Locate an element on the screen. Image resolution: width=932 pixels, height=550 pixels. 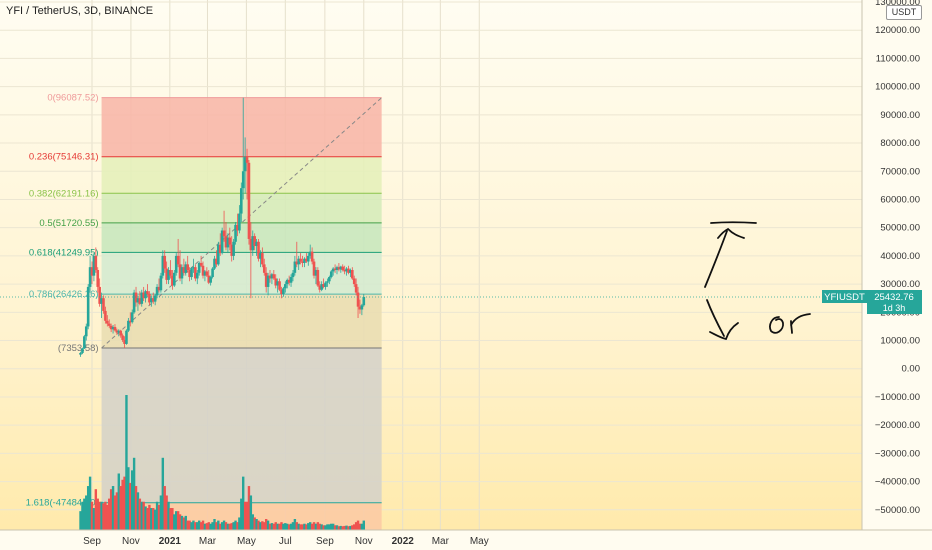
y-tick-label: −50000.00 is located at coordinates (897, 510).